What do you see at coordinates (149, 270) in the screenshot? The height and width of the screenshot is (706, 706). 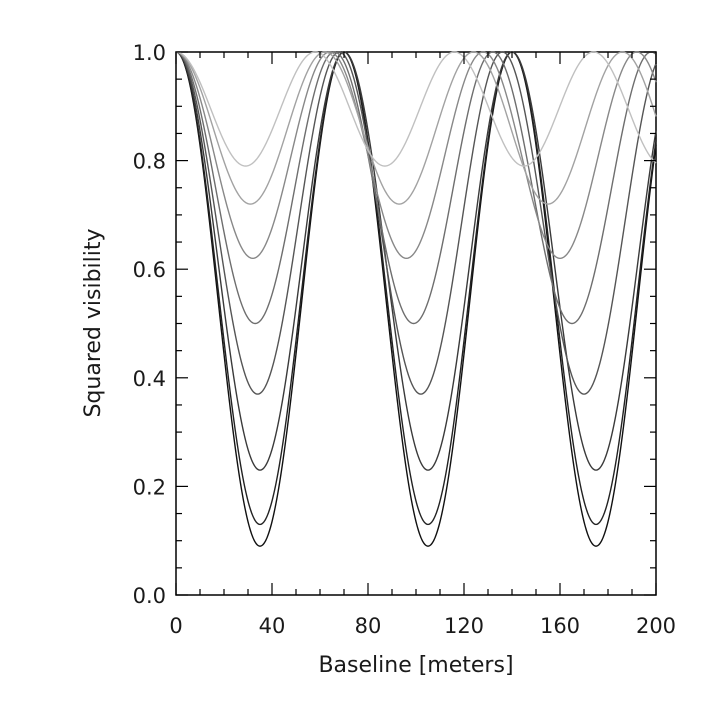 I see `y-tick-label: 0.6` at bounding box center [149, 270].